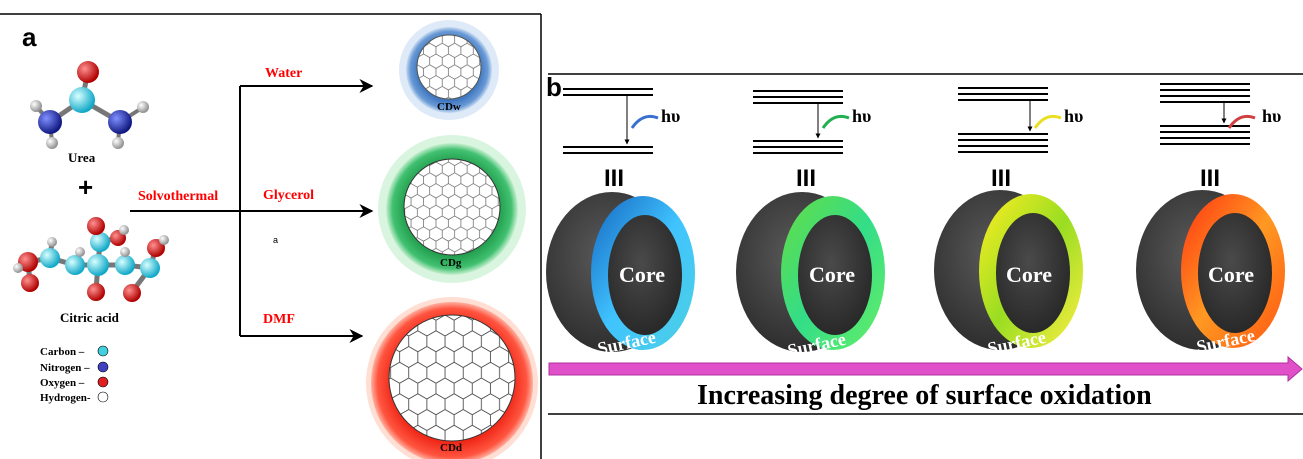 This screenshot has width=1303, height=459. I want to click on core-label-3: Core, so click(1029, 274).